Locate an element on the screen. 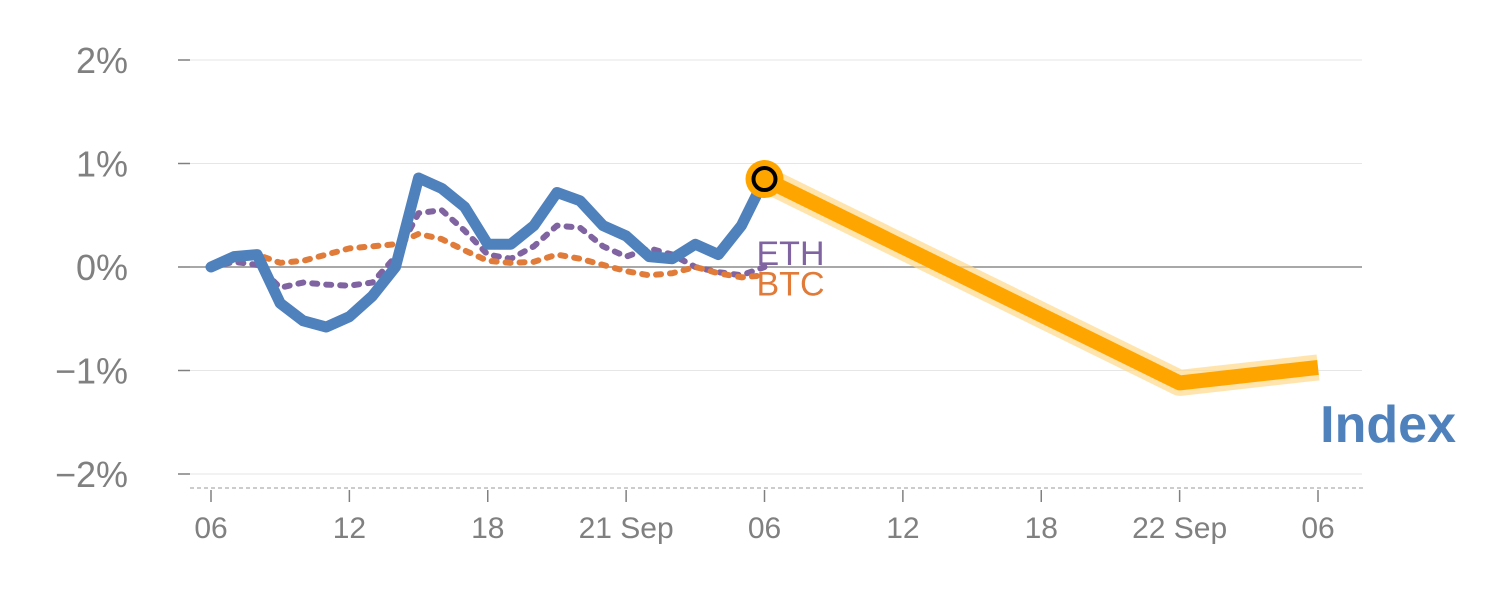 The image size is (1500, 600). y-tick-label: 2% is located at coordinates (102, 60).